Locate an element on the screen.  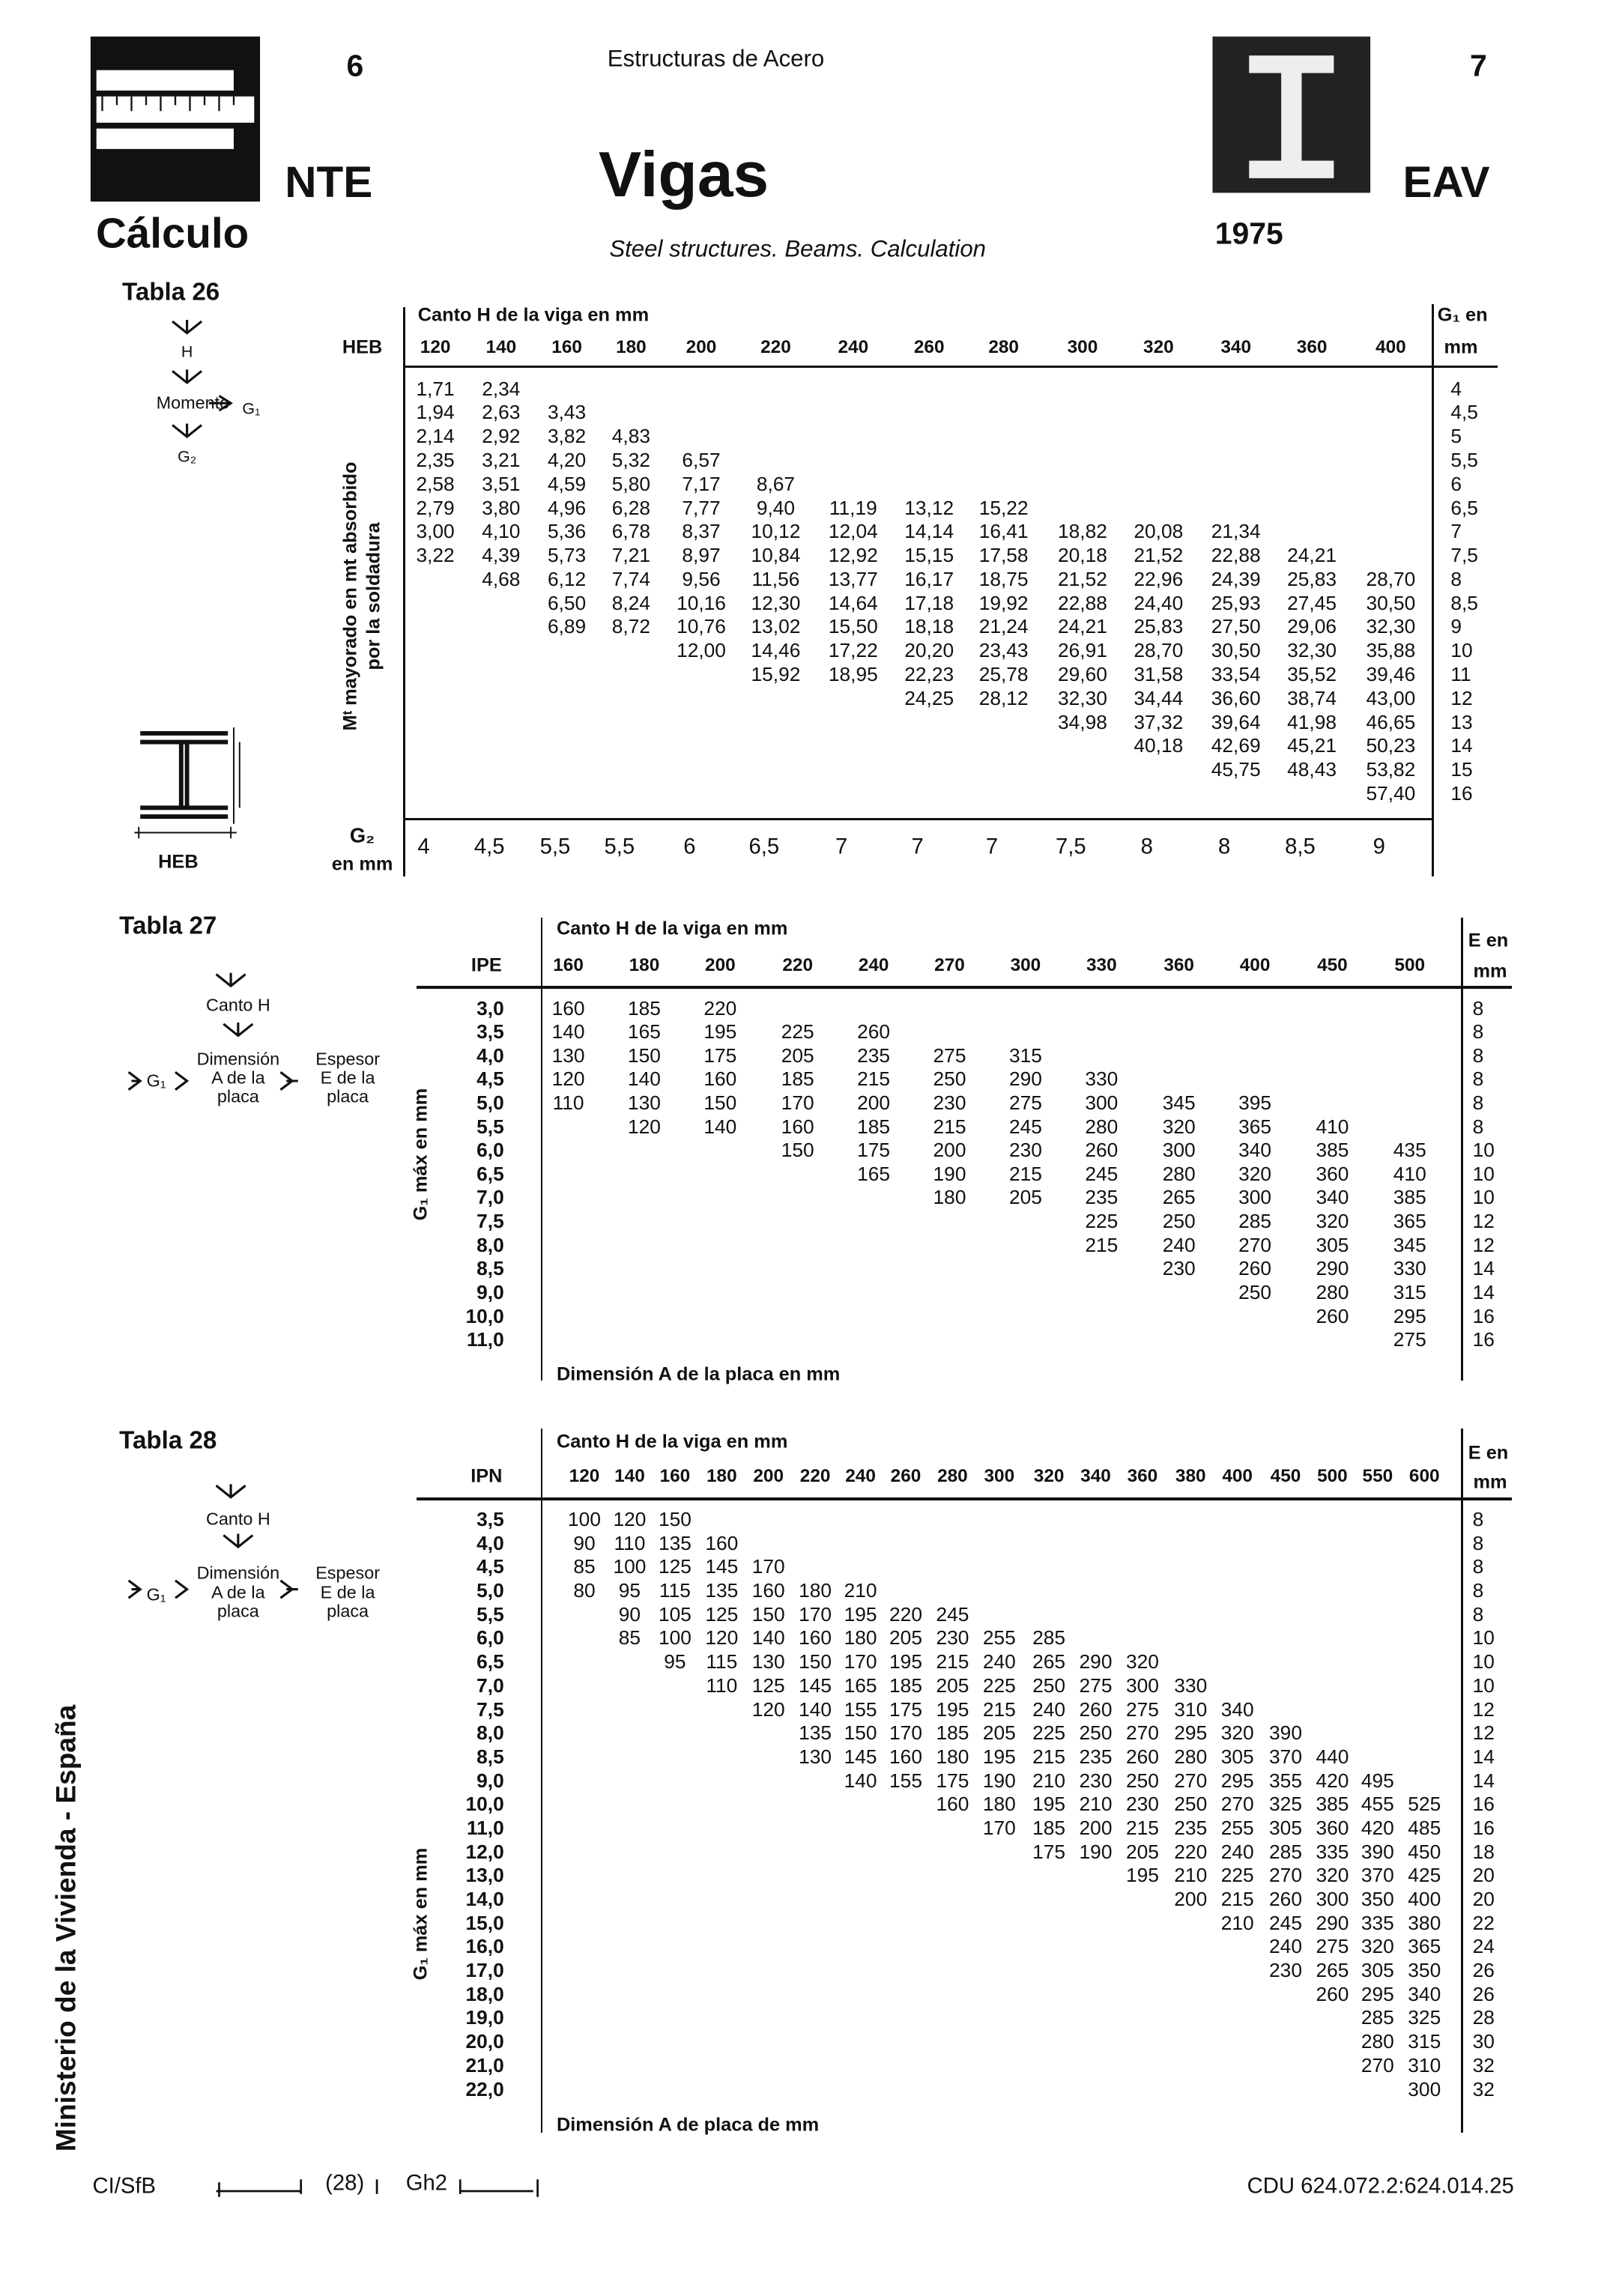
cell: 155 is located at coordinates (860, 1709).